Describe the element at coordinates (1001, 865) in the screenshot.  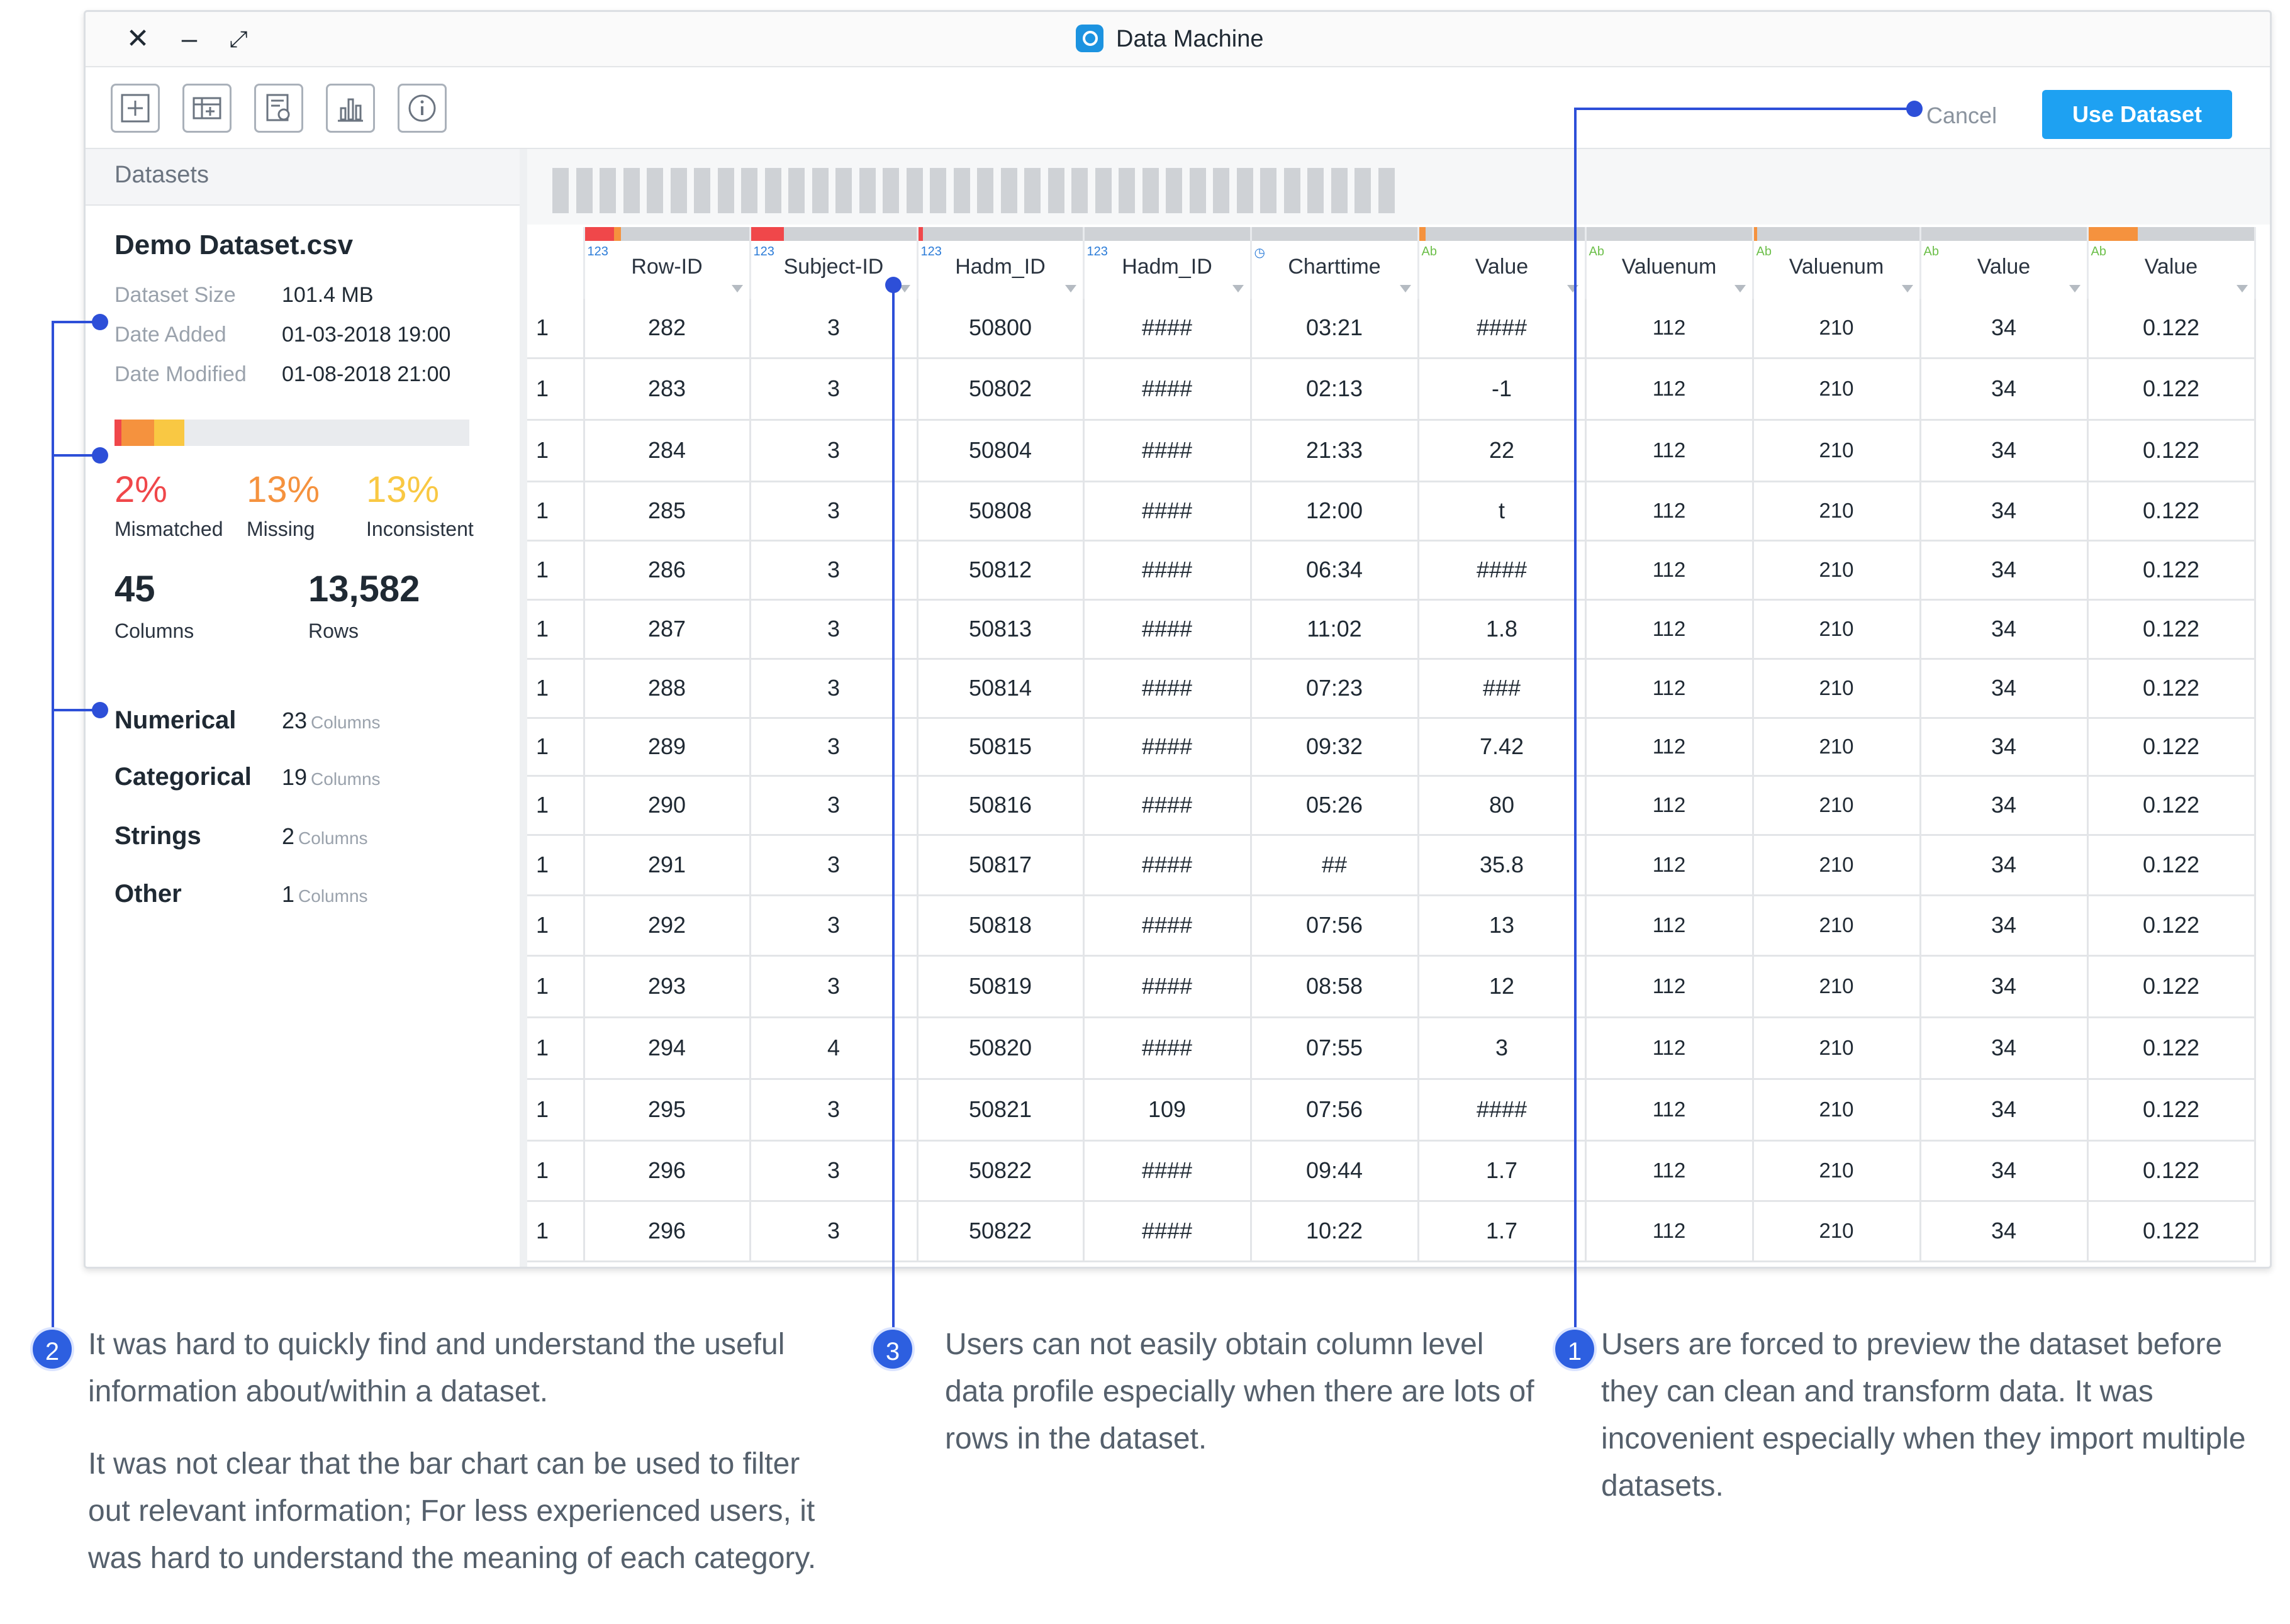
I see `table-cell: 50817` at that location.